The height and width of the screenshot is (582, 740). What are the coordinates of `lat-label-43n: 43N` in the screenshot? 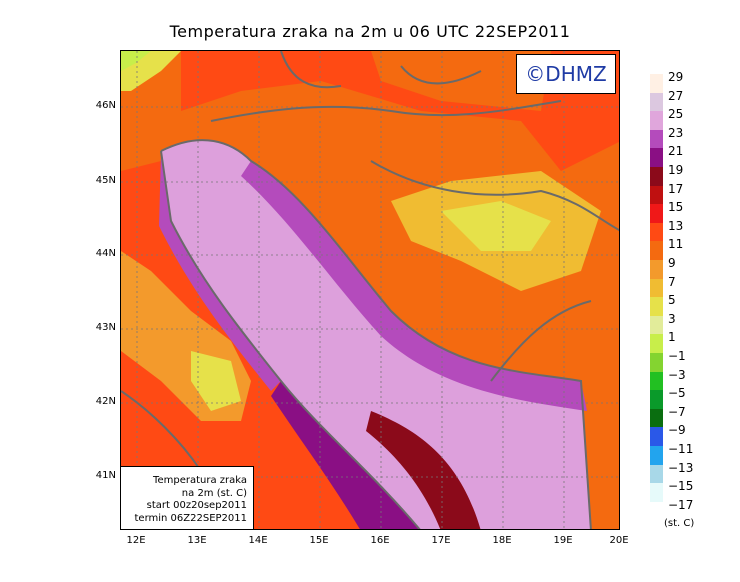 It's located at (105, 327).